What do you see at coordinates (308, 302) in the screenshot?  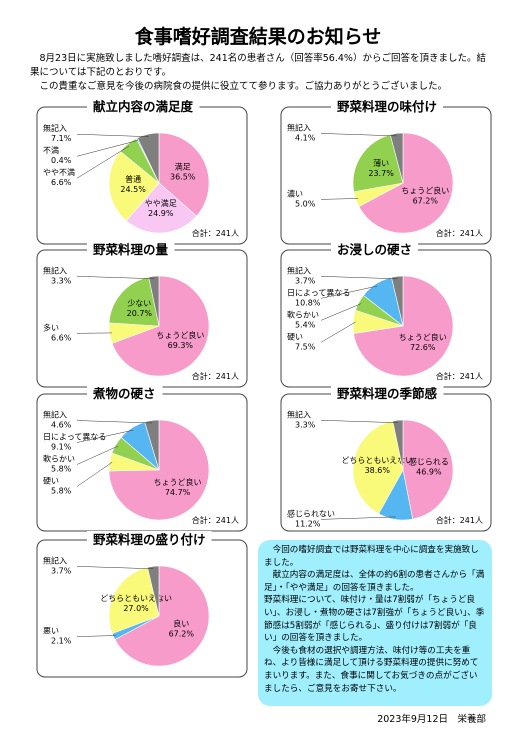 I see `slice-value-label: 10.8%` at bounding box center [308, 302].